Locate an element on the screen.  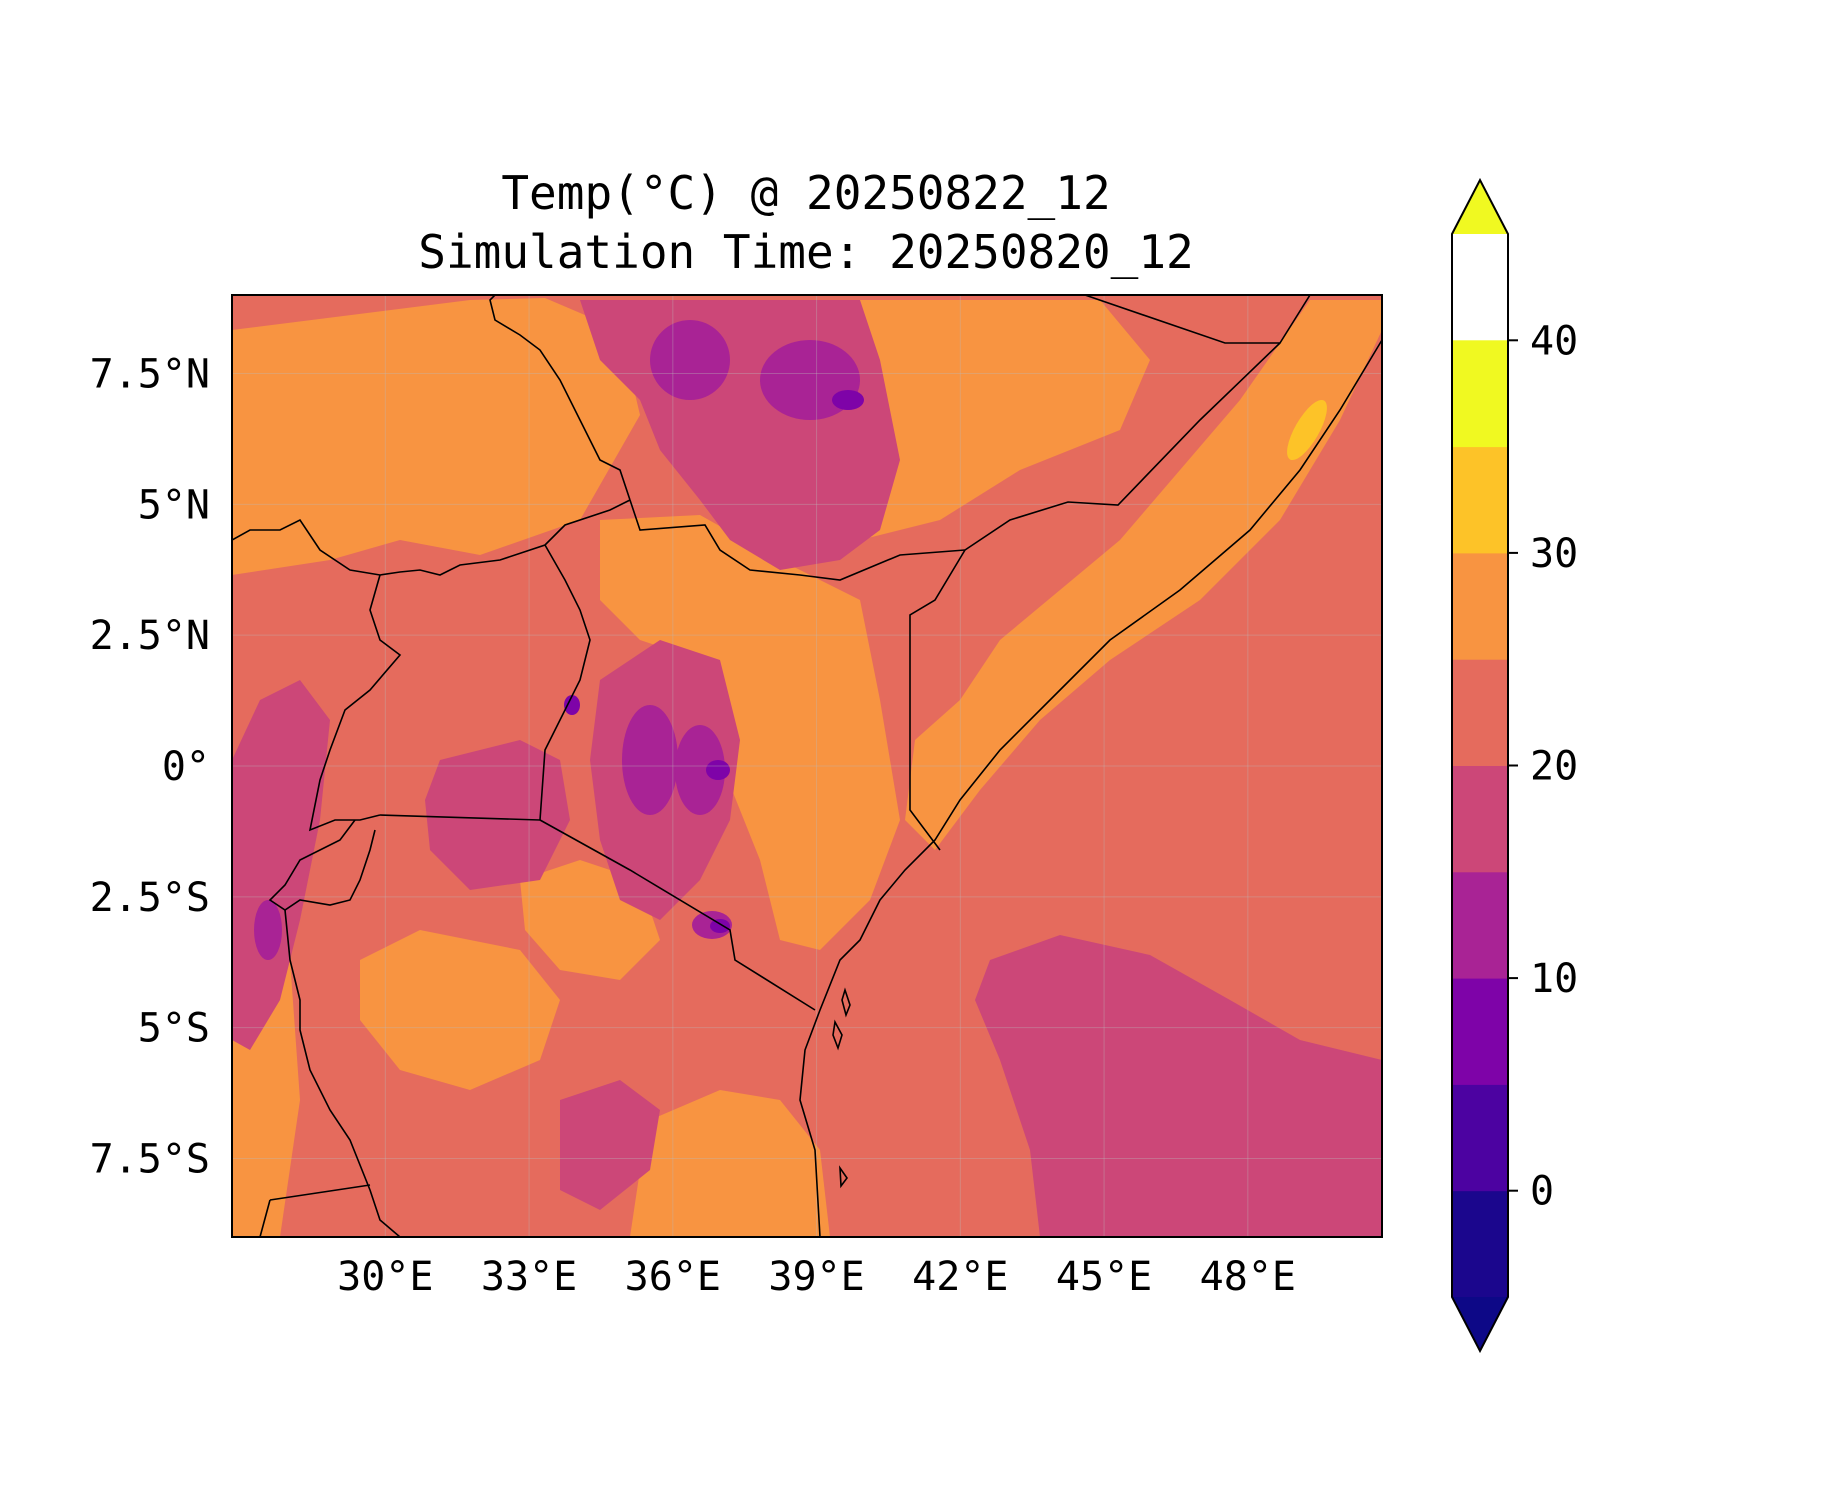
border-kenya-tanzania is located at coordinates (677, 915).